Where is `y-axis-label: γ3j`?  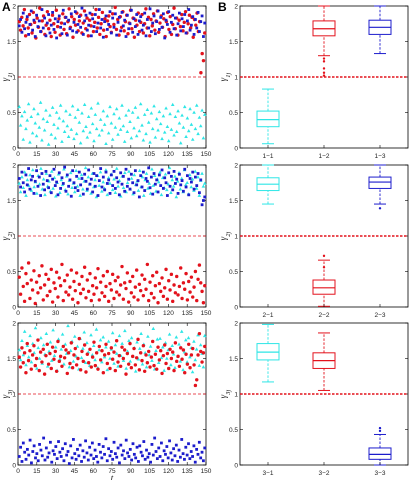 y-axis-label: γ3j is located at coordinates (225, 394).